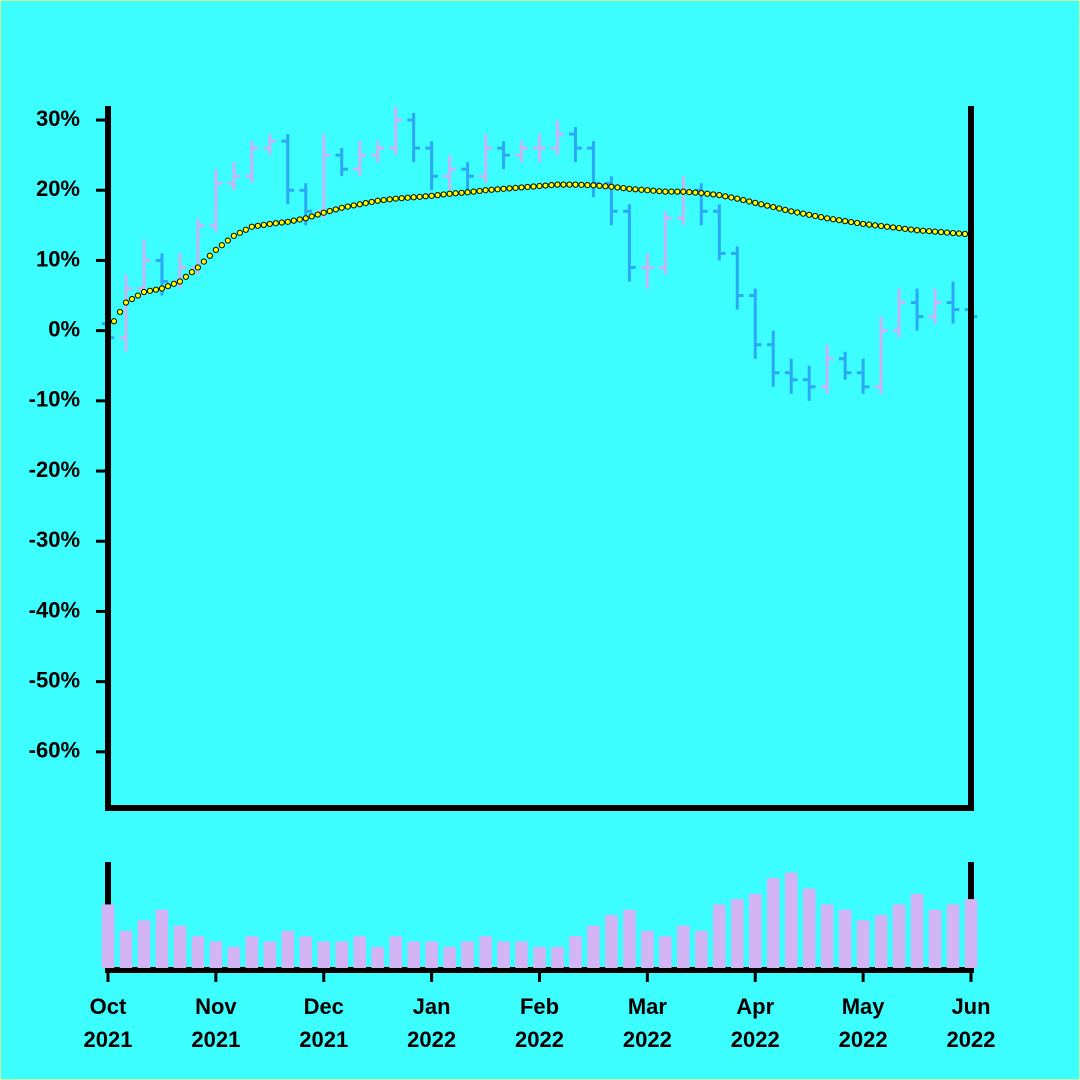  What do you see at coordinates (54, 469) in the screenshot?
I see `y-tick-label: -20%` at bounding box center [54, 469].